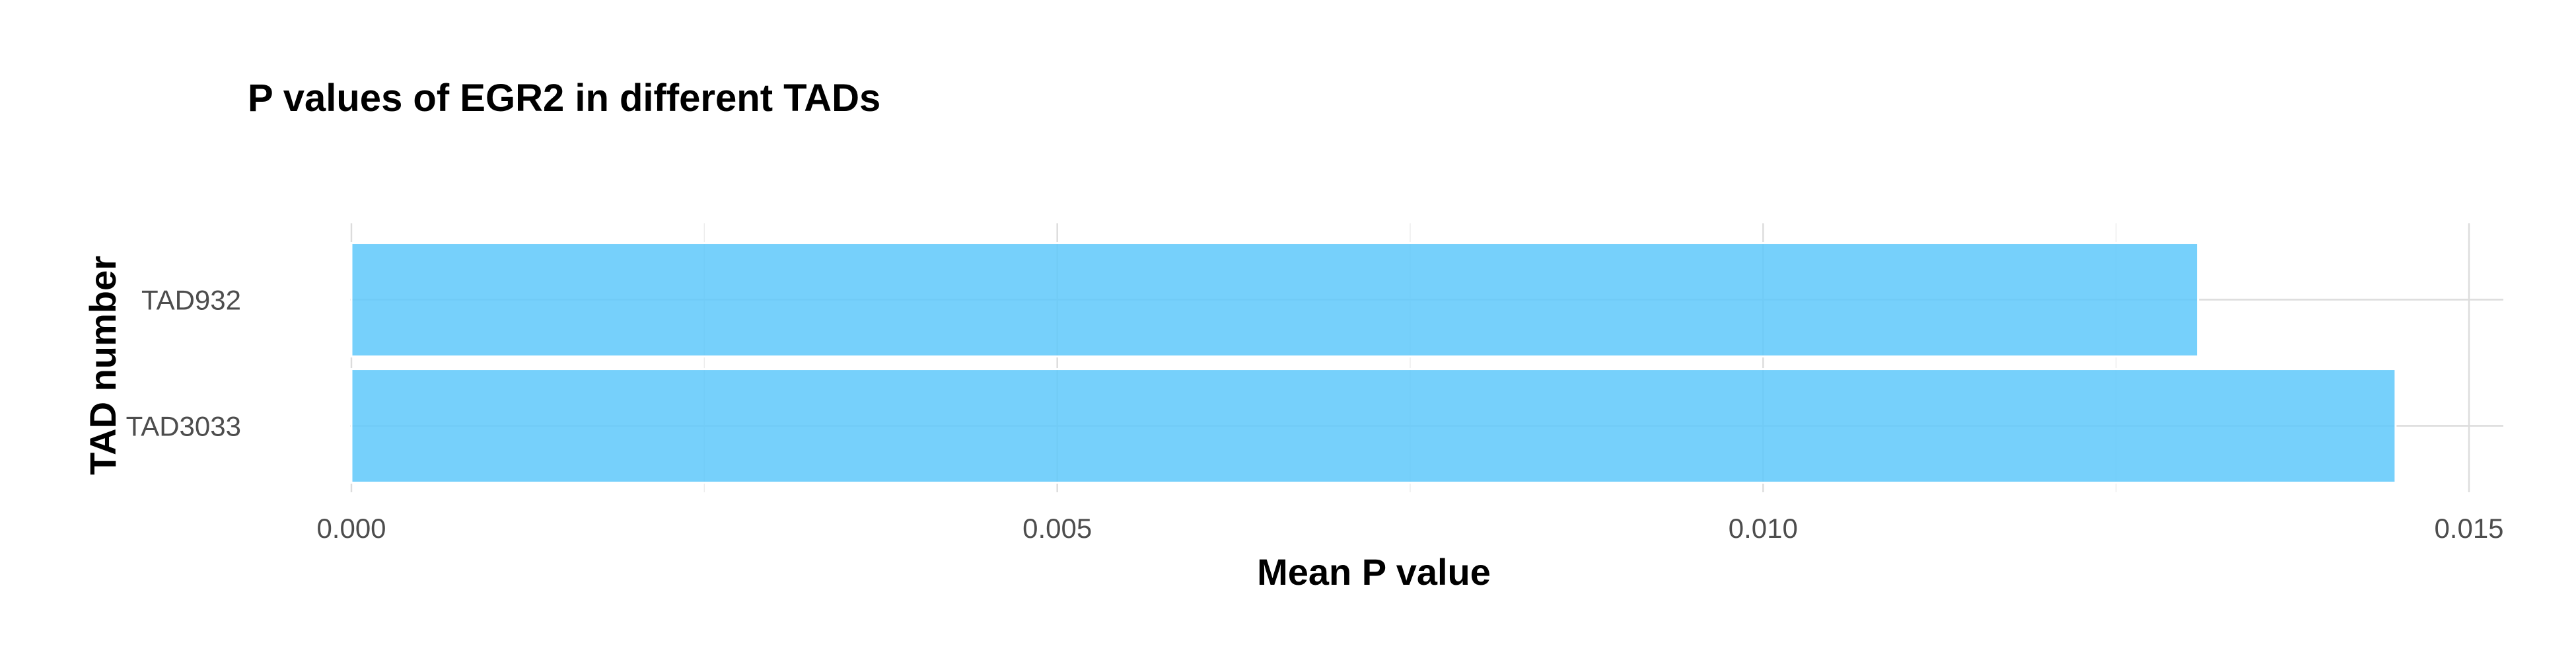 Image resolution: width=2576 pixels, height=672 pixels. I want to click on x-tick-label: 0.005, so click(1057, 528).